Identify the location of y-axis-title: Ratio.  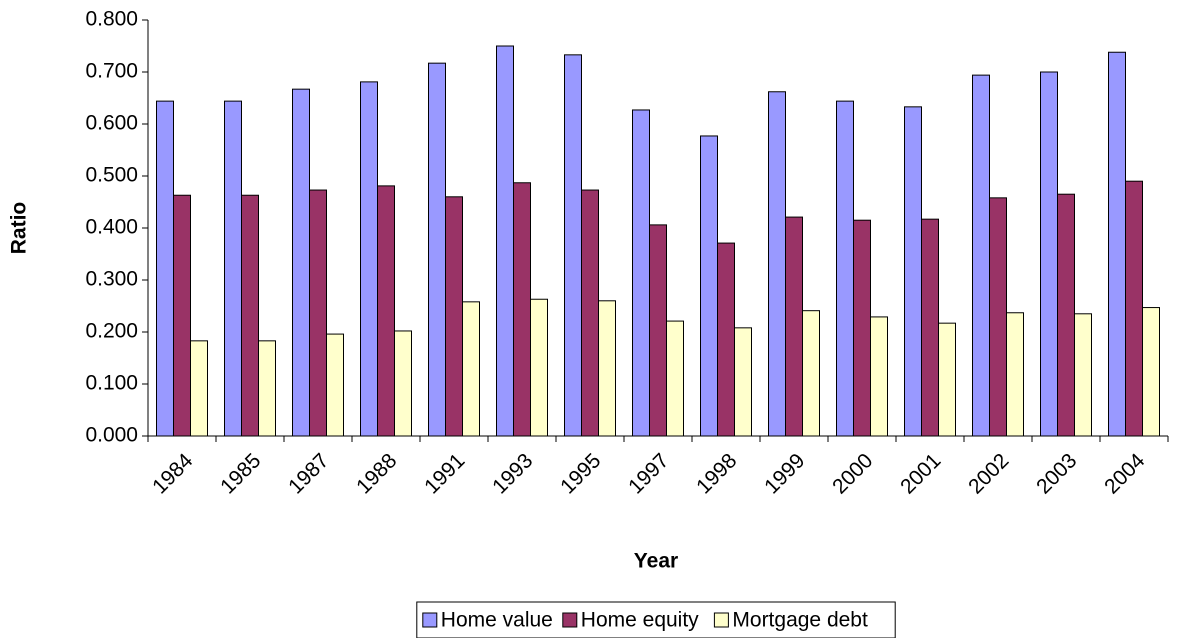
(19, 228).